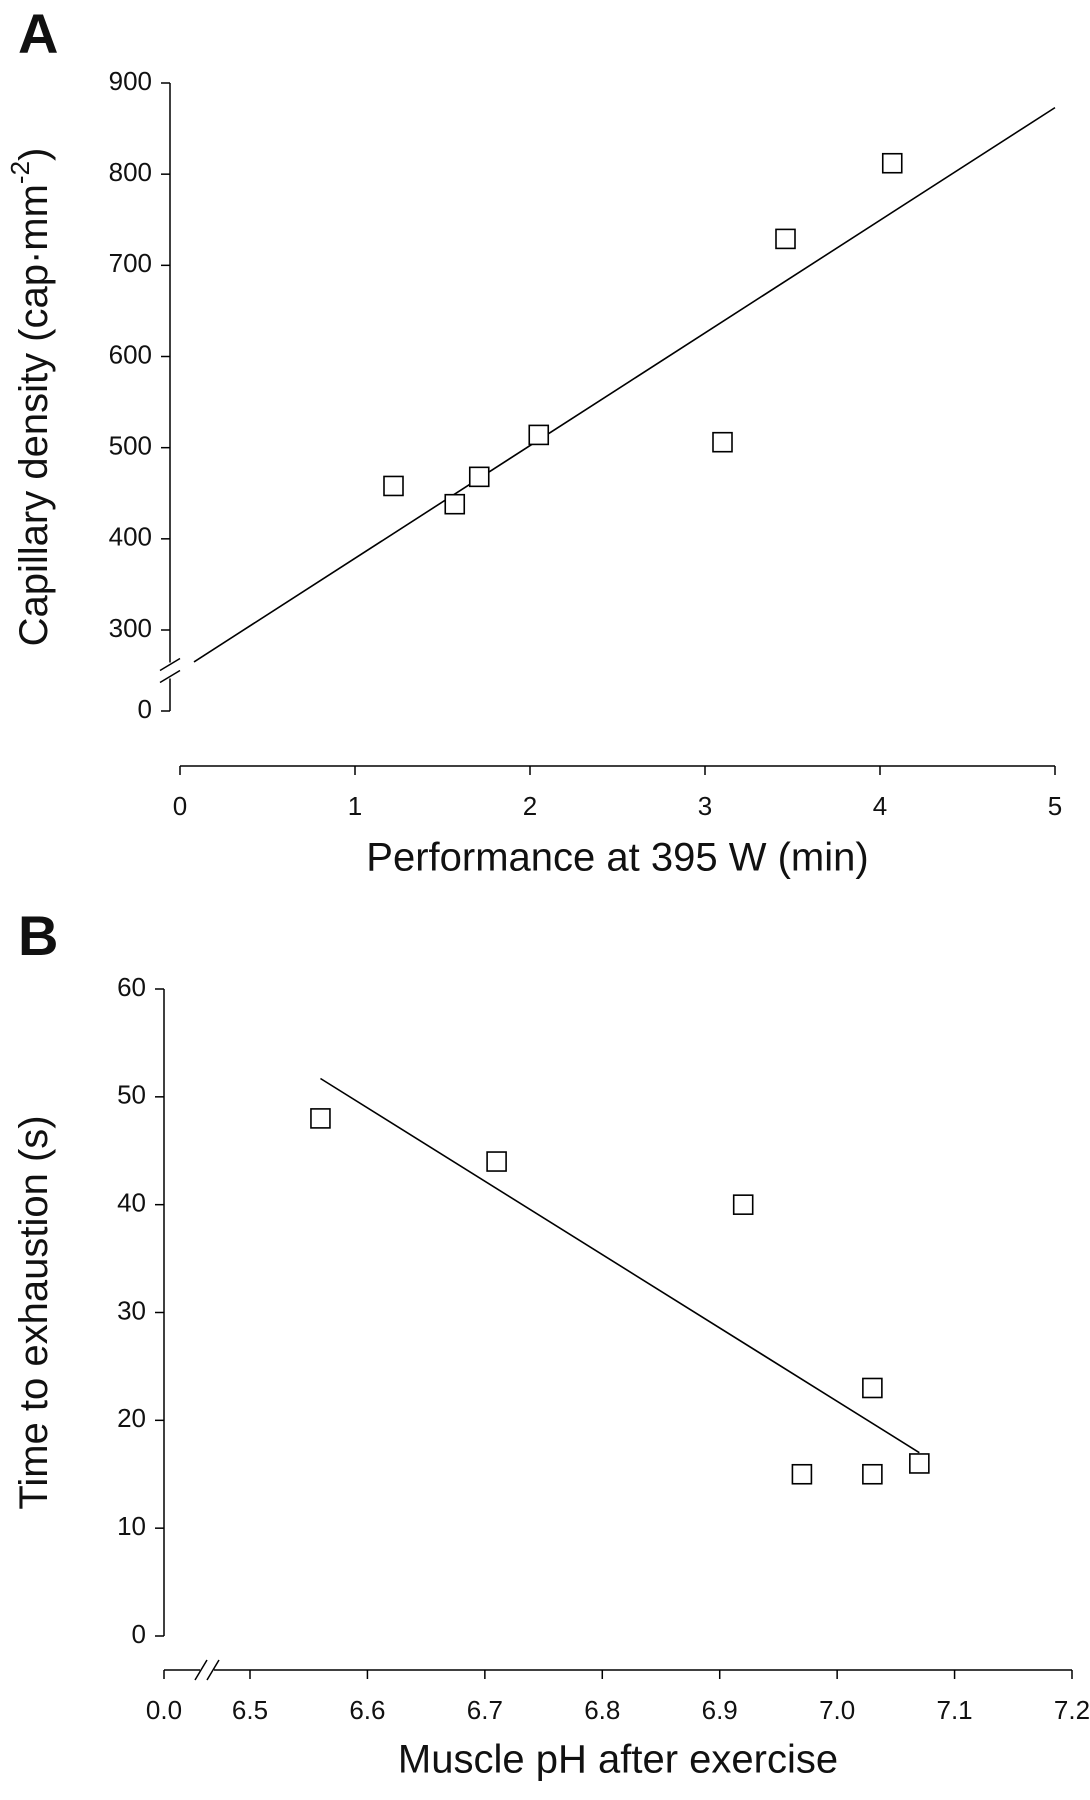  Describe the element at coordinates (705, 806) in the screenshot. I see `x-tick-label: 3` at that location.